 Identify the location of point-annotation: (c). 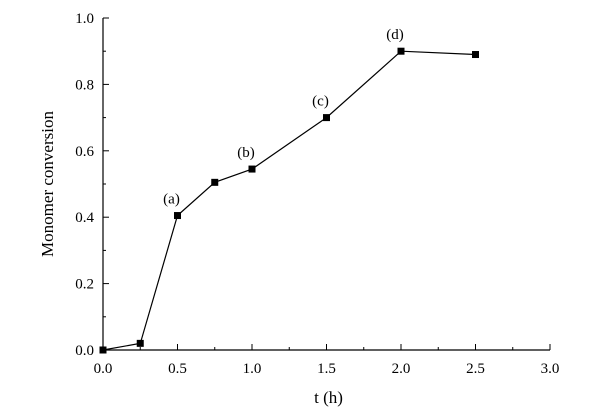
(320, 102).